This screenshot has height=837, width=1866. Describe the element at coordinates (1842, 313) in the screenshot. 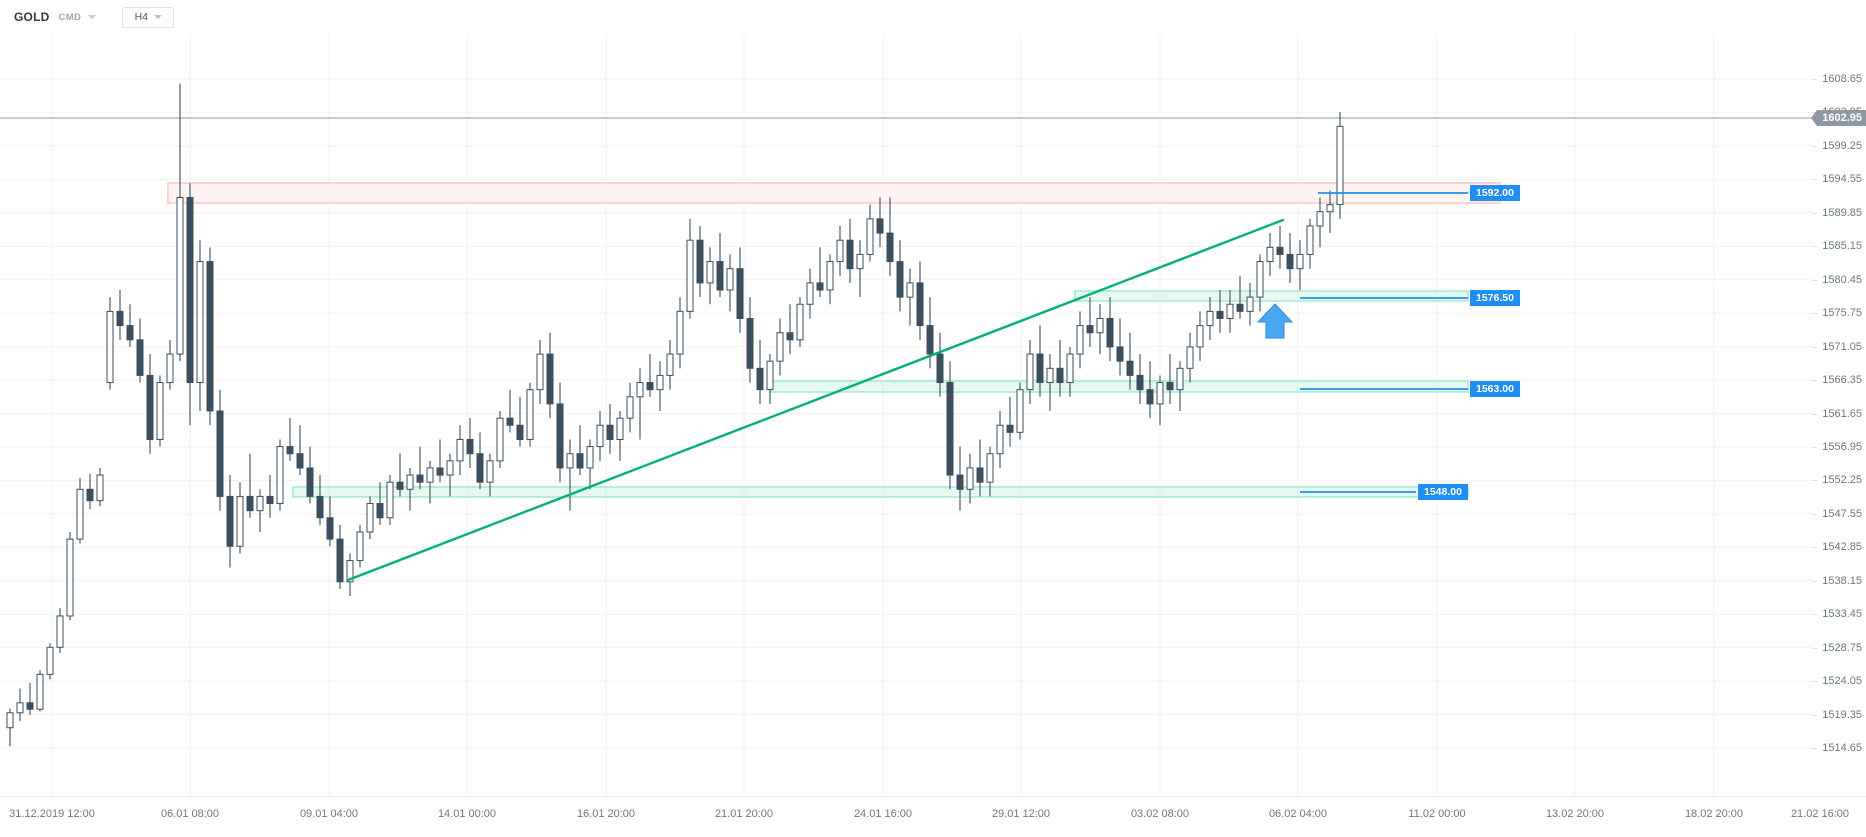

I see `price-tick-label: 1575.75` at that location.